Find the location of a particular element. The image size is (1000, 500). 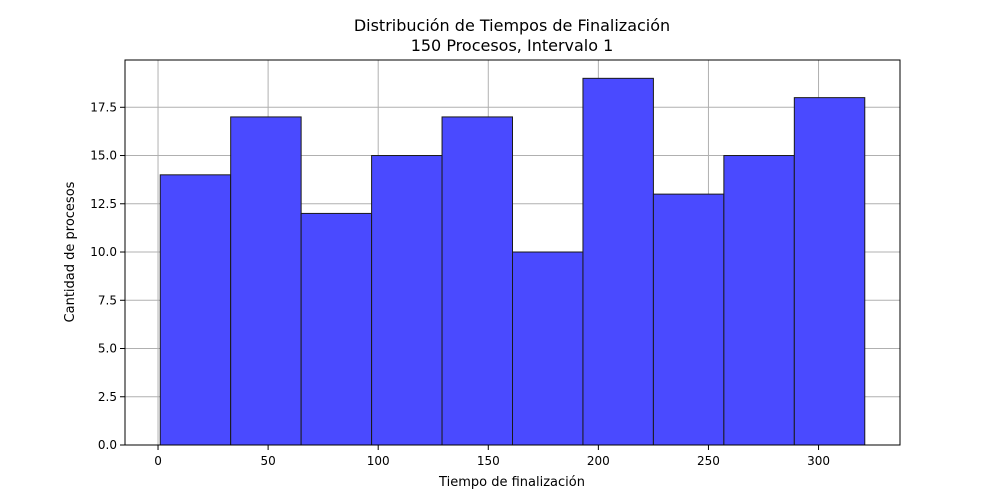

chart-title: Distribución de Tiempos de Finalización is located at coordinates (512, 25).